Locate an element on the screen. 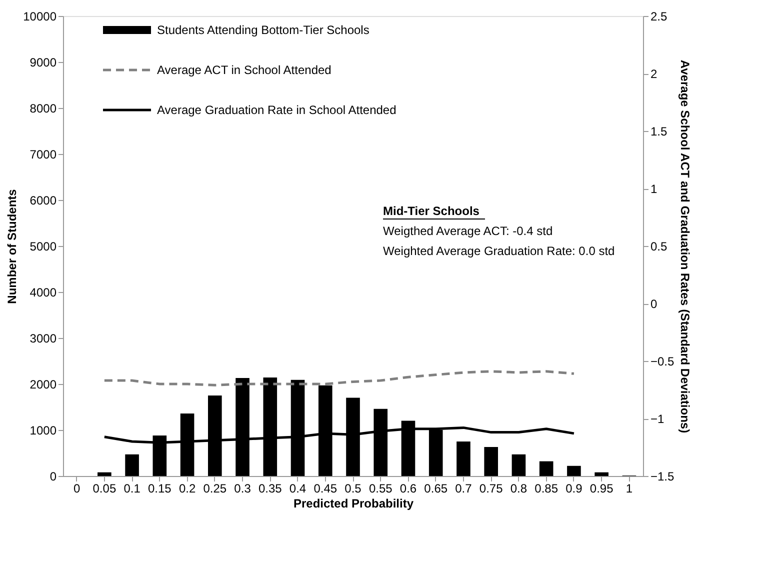  legend-label: Average ACT in School Attended is located at coordinates (244, 70).